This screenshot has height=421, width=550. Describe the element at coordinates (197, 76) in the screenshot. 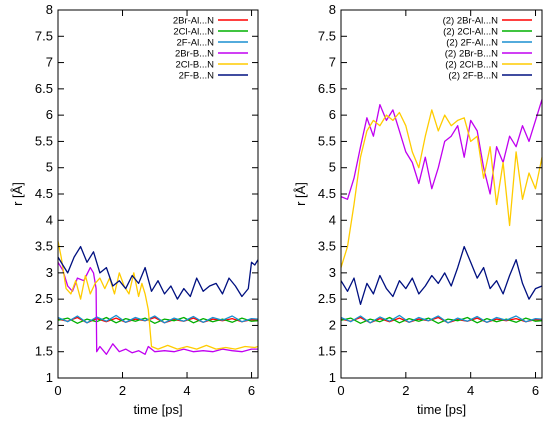

I see `legend-label: 2F-B...N` at that location.